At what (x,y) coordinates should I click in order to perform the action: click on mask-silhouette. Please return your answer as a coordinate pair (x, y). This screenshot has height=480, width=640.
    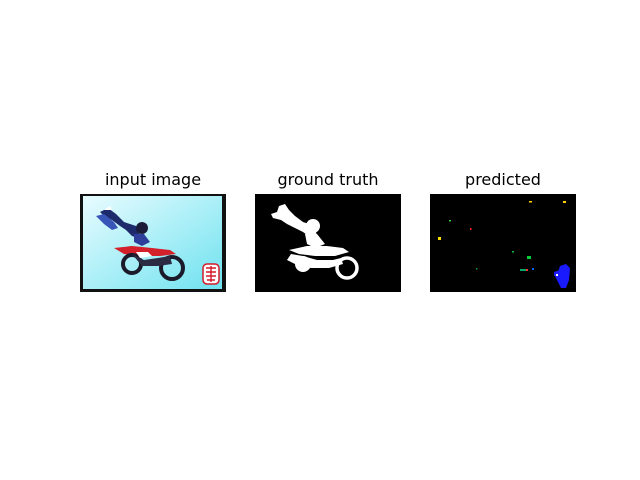
    Looking at the image, I should click on (310, 238).